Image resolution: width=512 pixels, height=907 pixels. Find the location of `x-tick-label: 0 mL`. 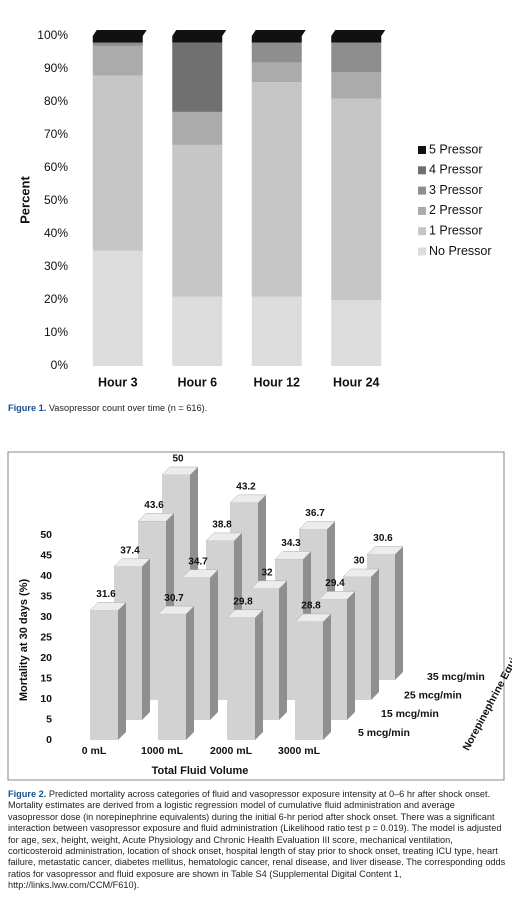

x-tick-label: 0 mL is located at coordinates (94, 751).